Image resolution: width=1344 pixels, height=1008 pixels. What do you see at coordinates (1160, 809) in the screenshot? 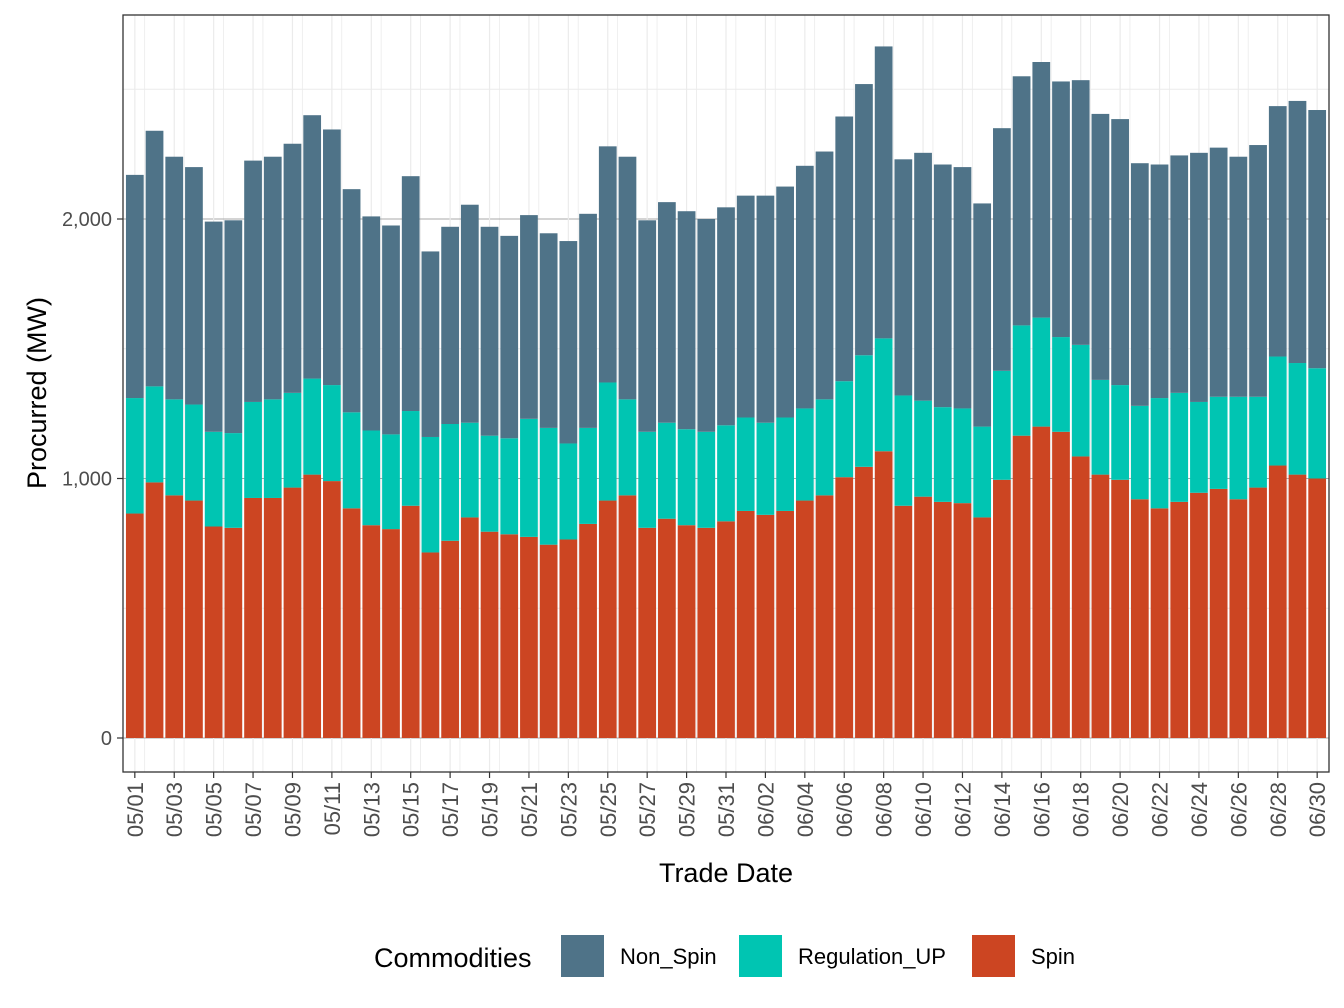
I see `x-tick-label: 06/22` at bounding box center [1160, 809].